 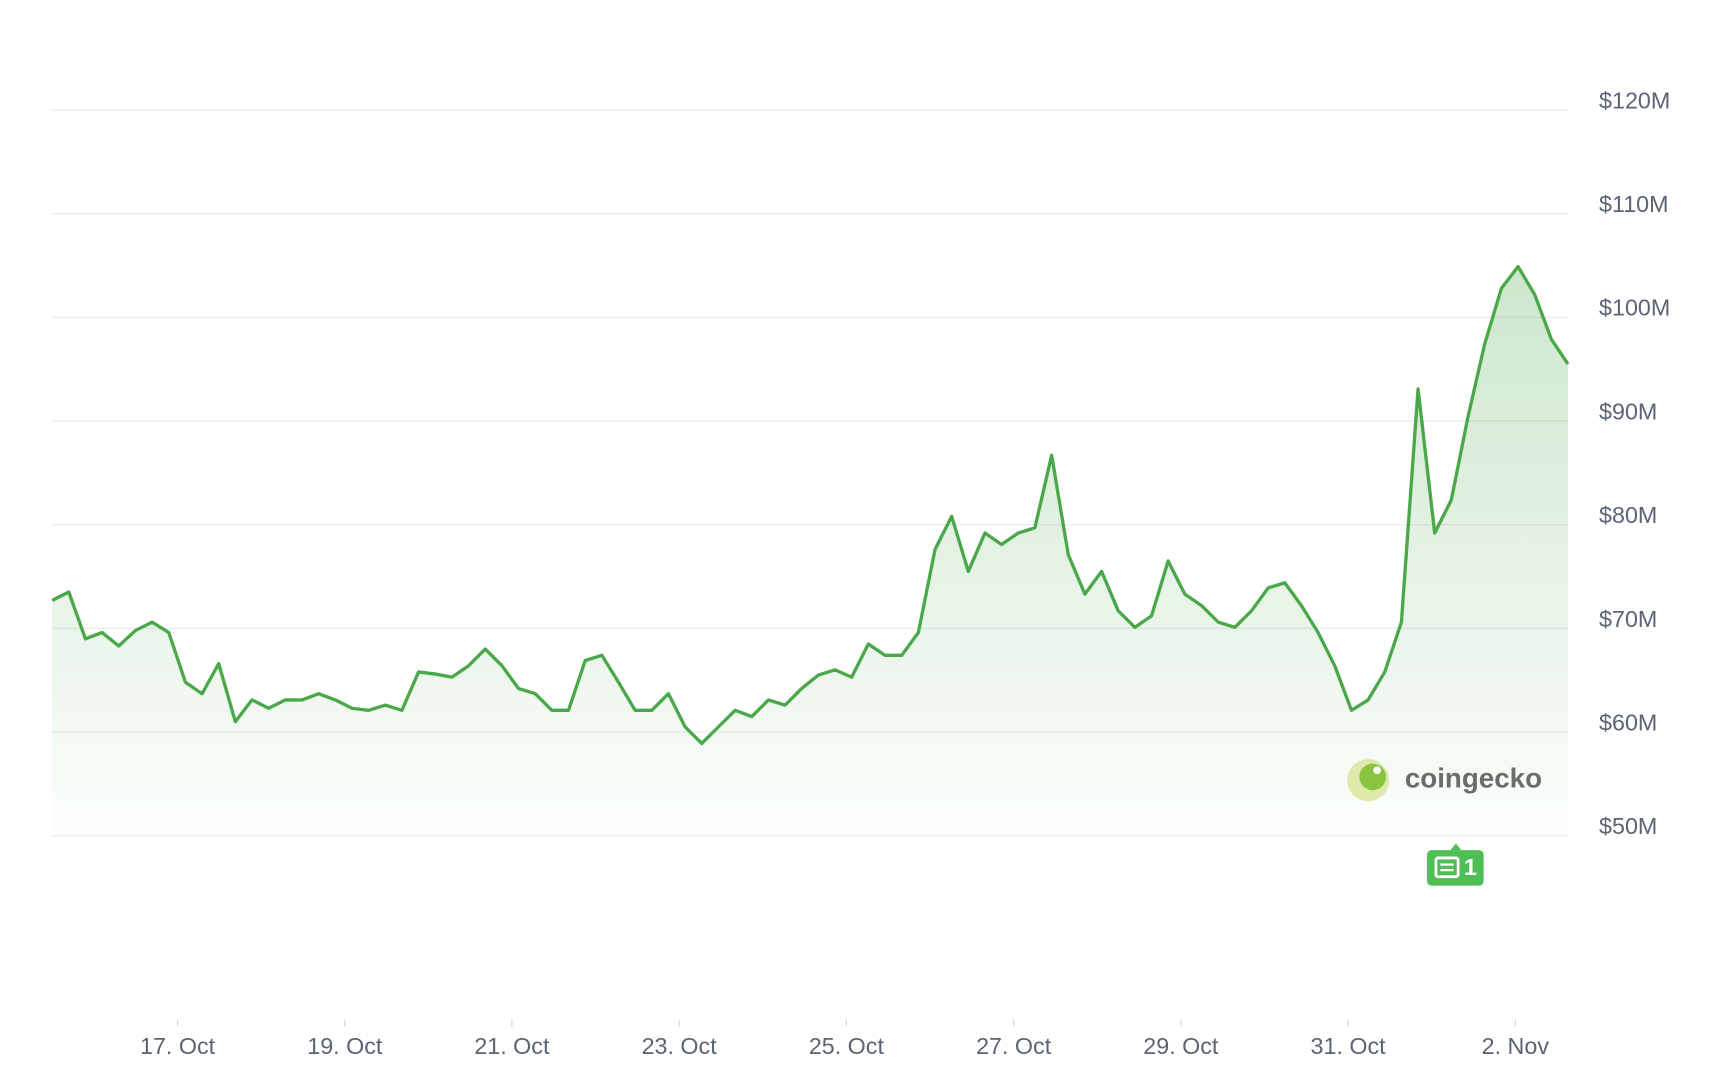 What do you see at coordinates (512, 1046) in the screenshot?
I see `x-tick-label: 21. Oct` at bounding box center [512, 1046].